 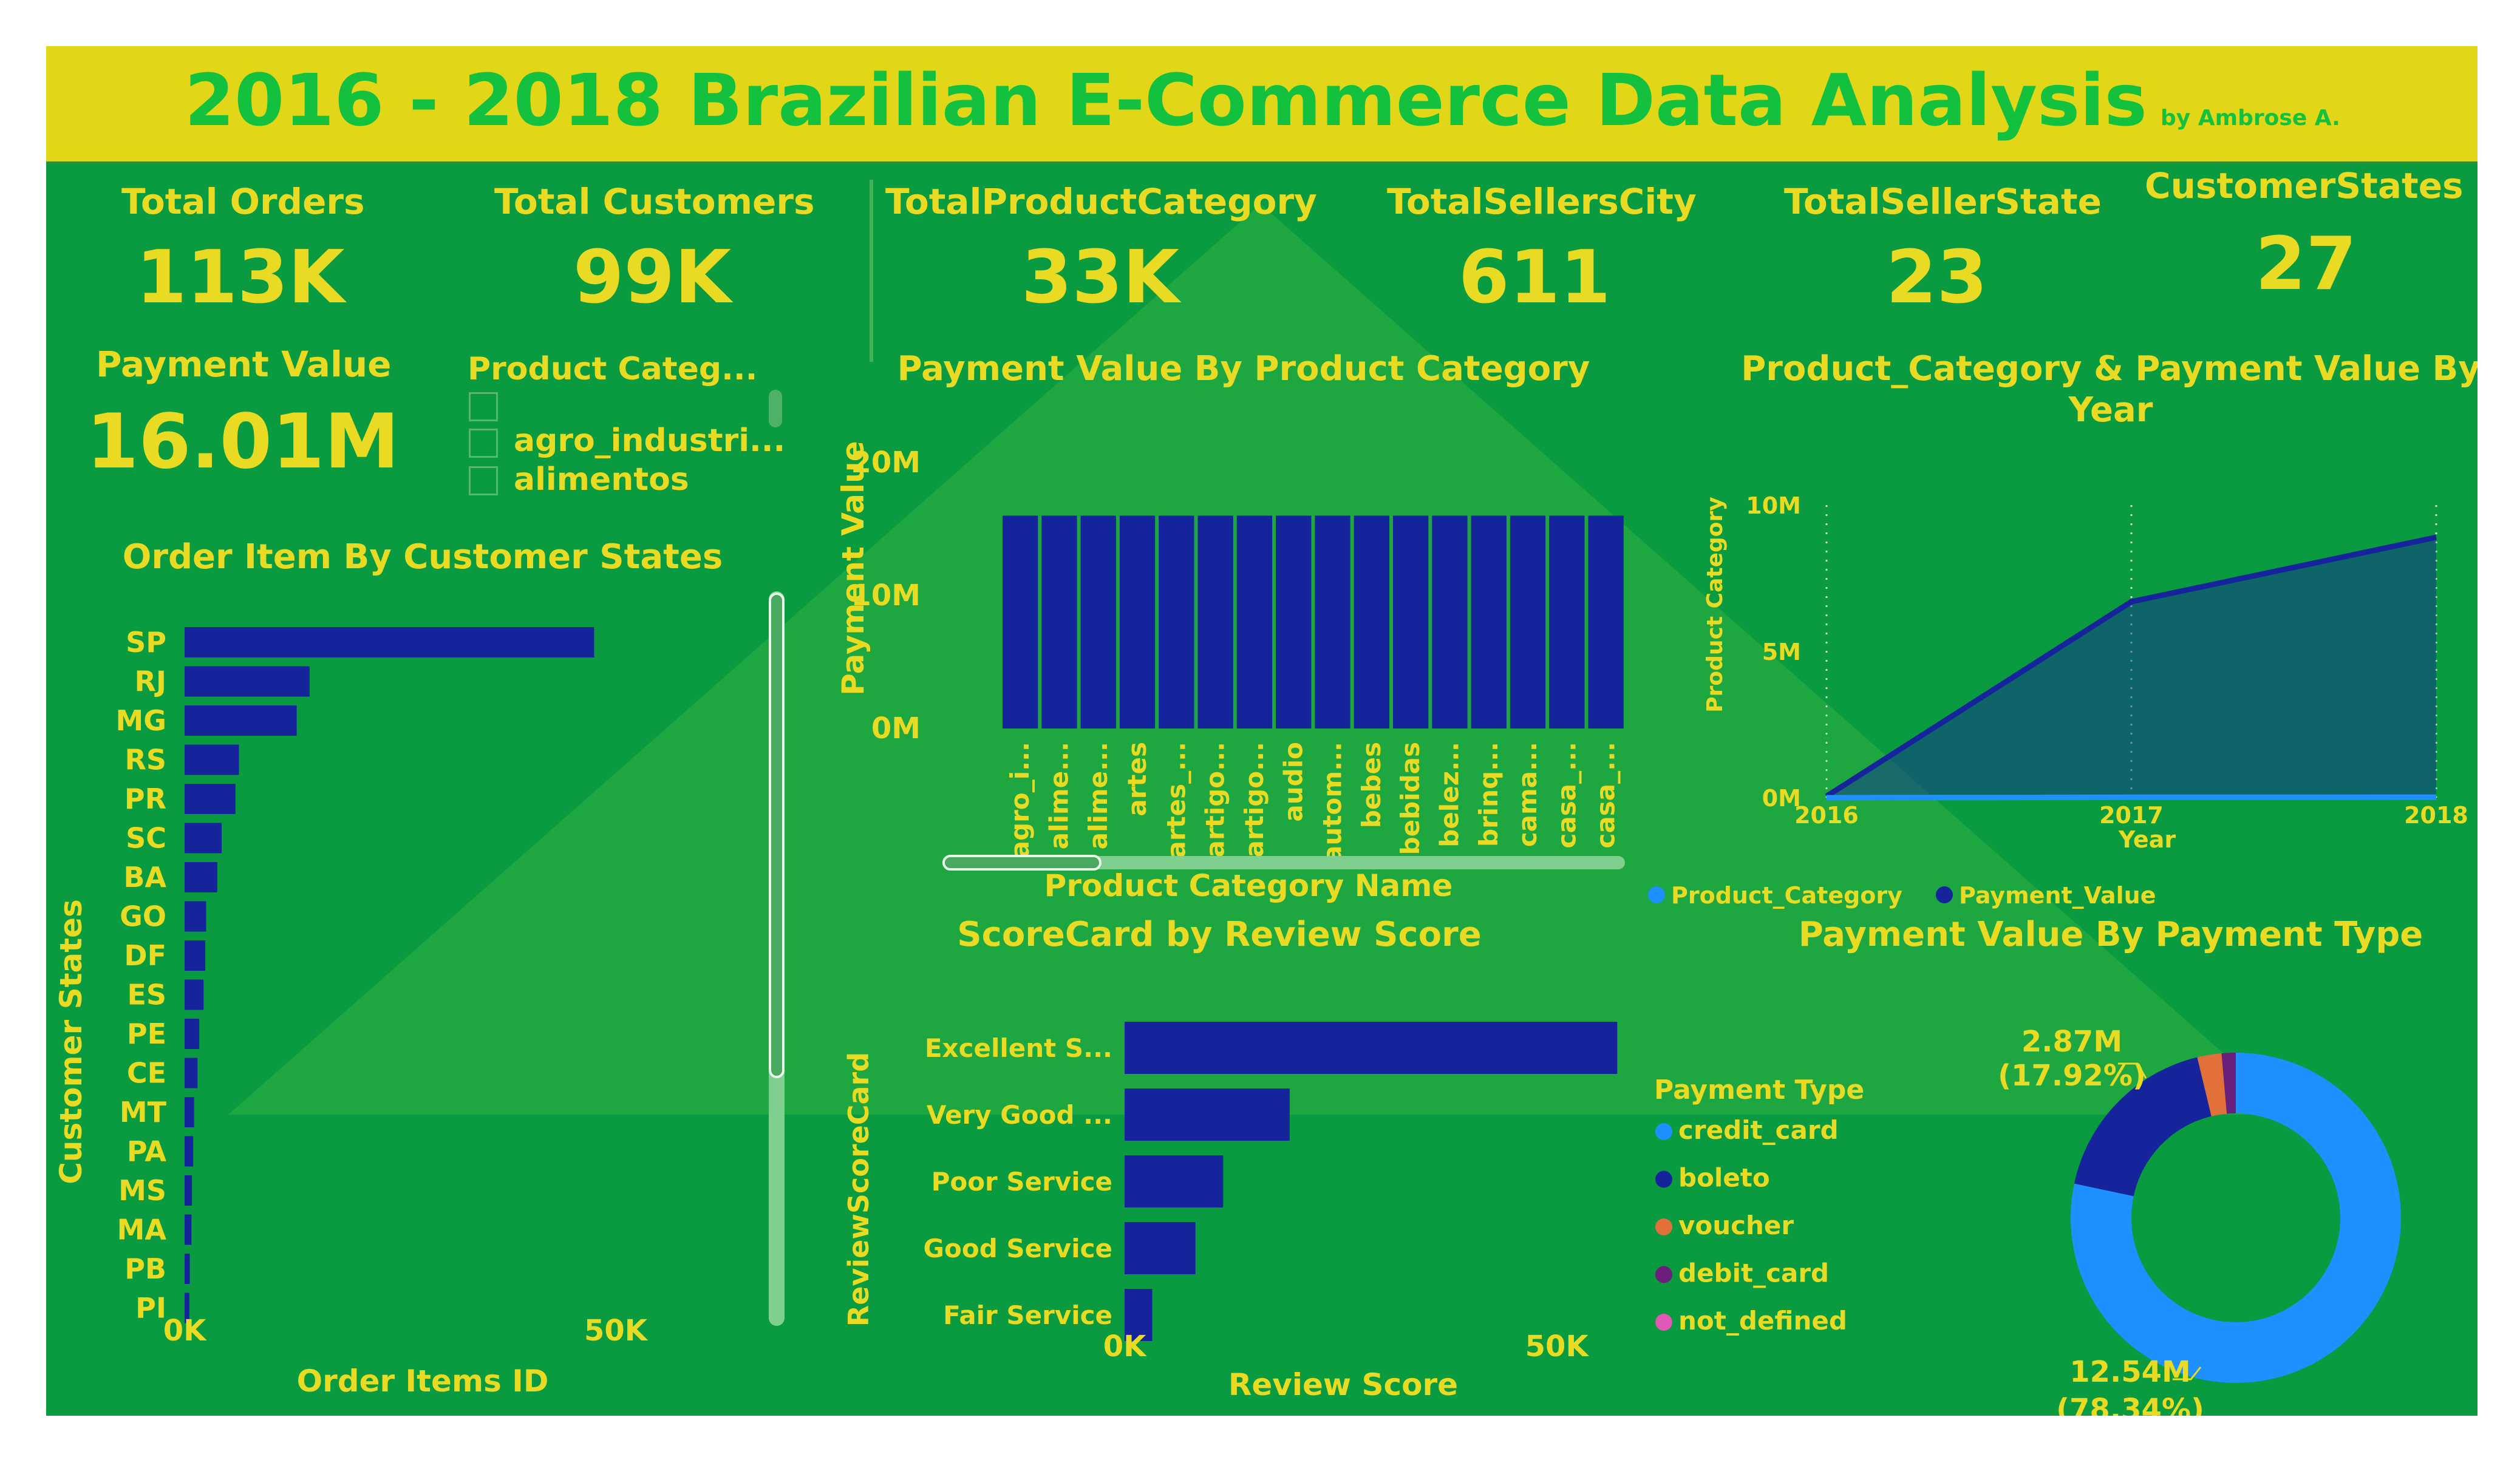 I want to click on payment-type-donut: 12.54M(78.34%)2.87M(17.92%), so click(x=2199, y=1220).